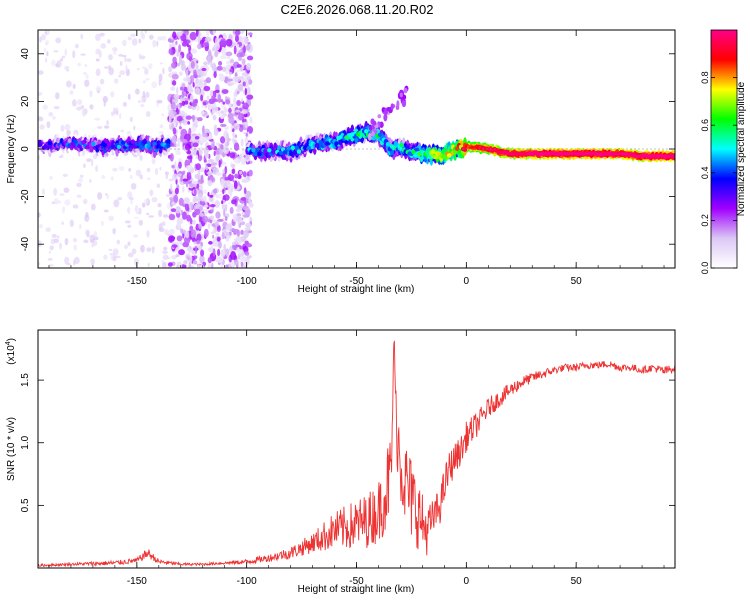  Describe the element at coordinates (25, 149) in the screenshot. I see `y-tick-label: 0` at that location.